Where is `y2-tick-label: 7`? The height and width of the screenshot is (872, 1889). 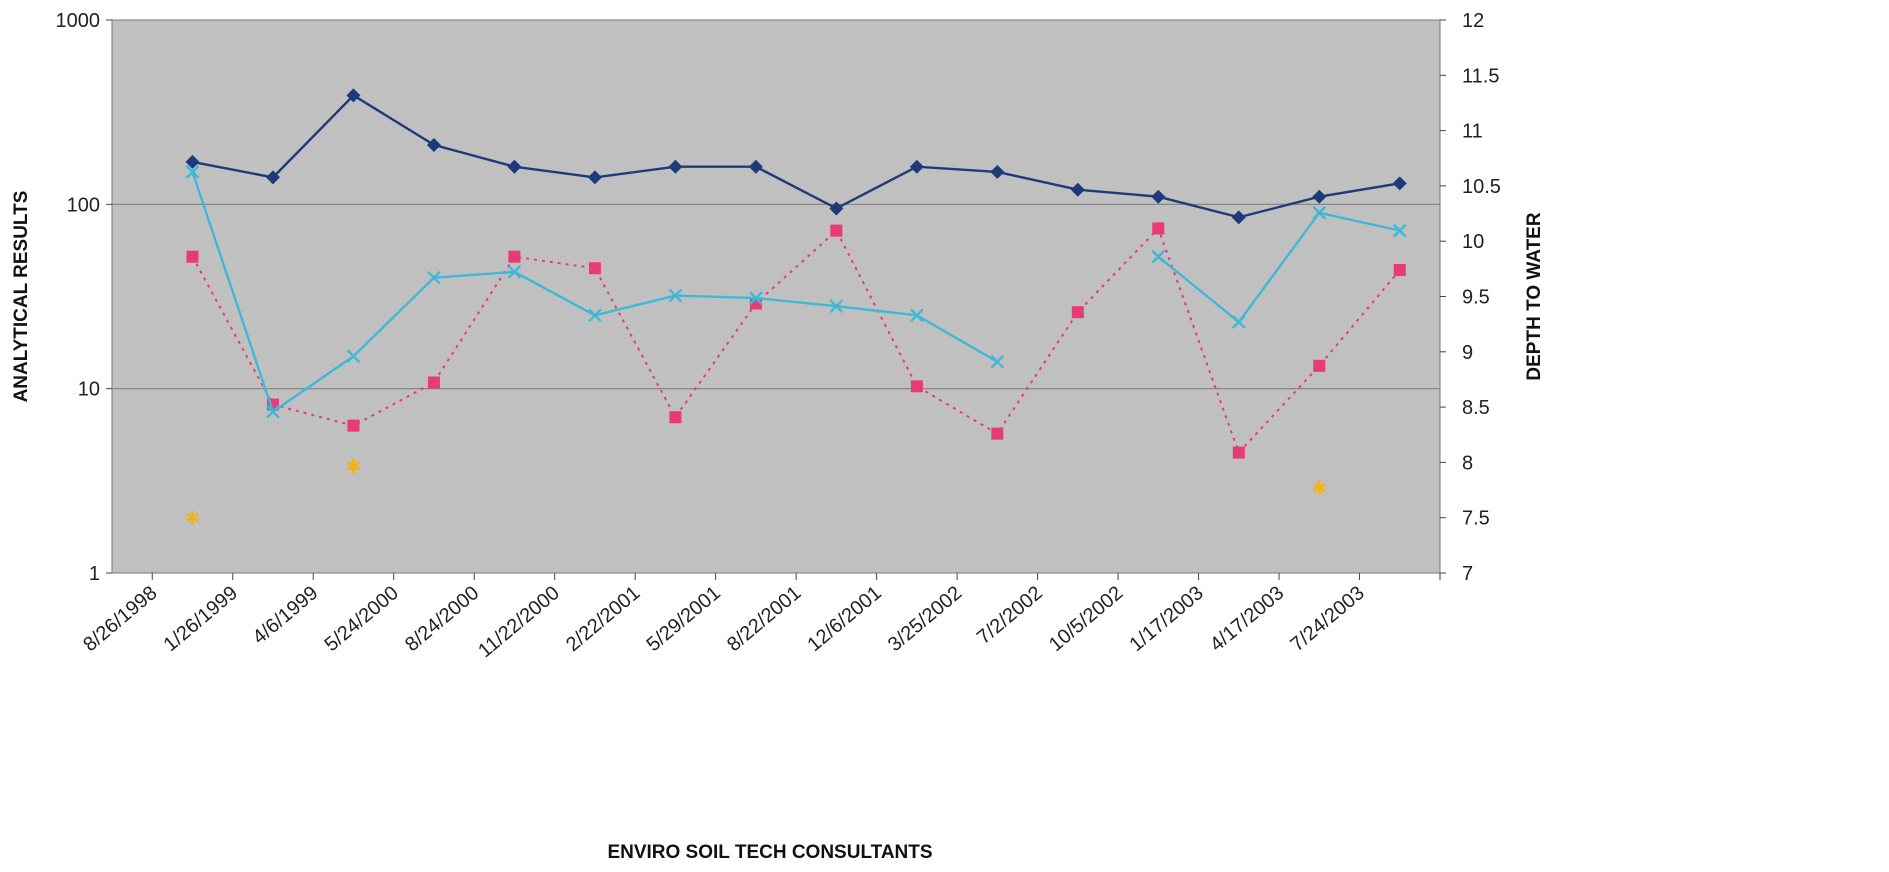
y2-tick-label: 7 is located at coordinates (1467, 574).